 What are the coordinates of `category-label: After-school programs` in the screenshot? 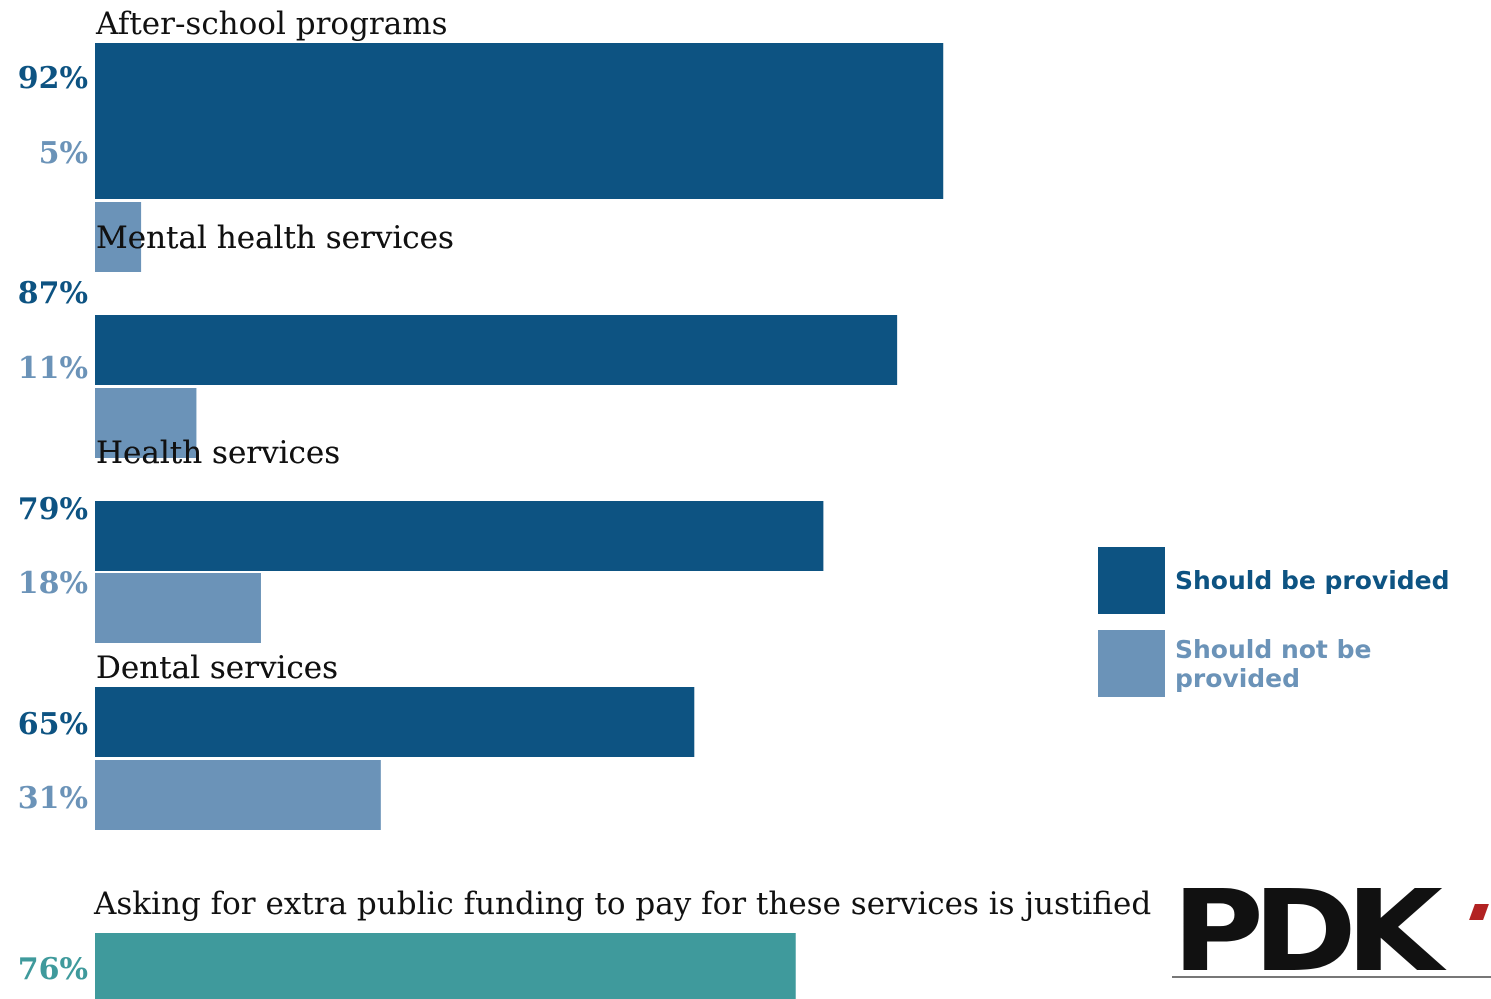 It's located at (271, 24).